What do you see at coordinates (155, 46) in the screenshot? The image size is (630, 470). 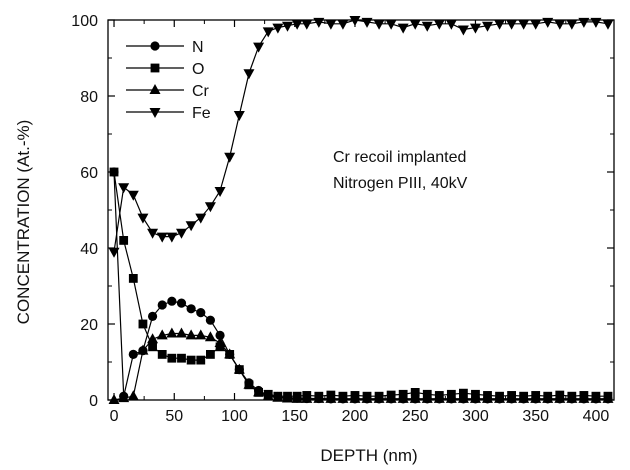 I see `legend-marker-n` at bounding box center [155, 46].